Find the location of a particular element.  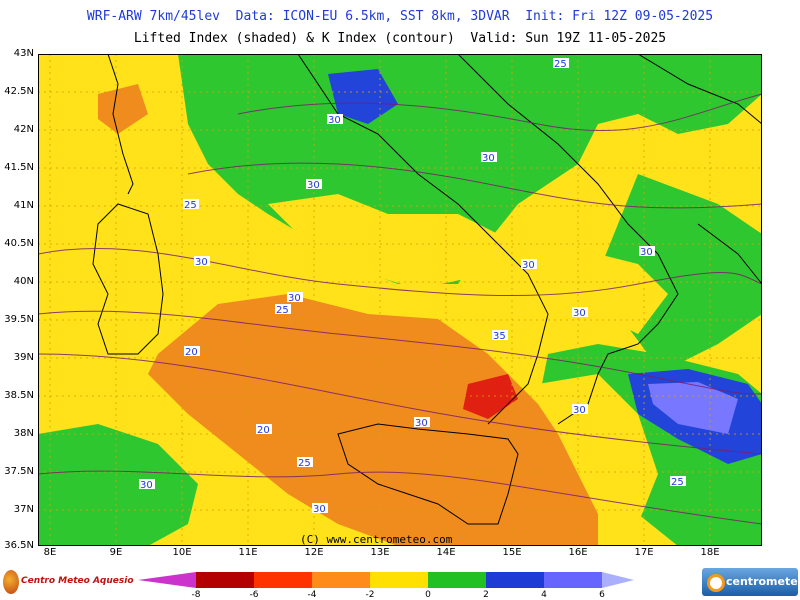

lat-label: 41.5N is located at coordinates (19, 167).